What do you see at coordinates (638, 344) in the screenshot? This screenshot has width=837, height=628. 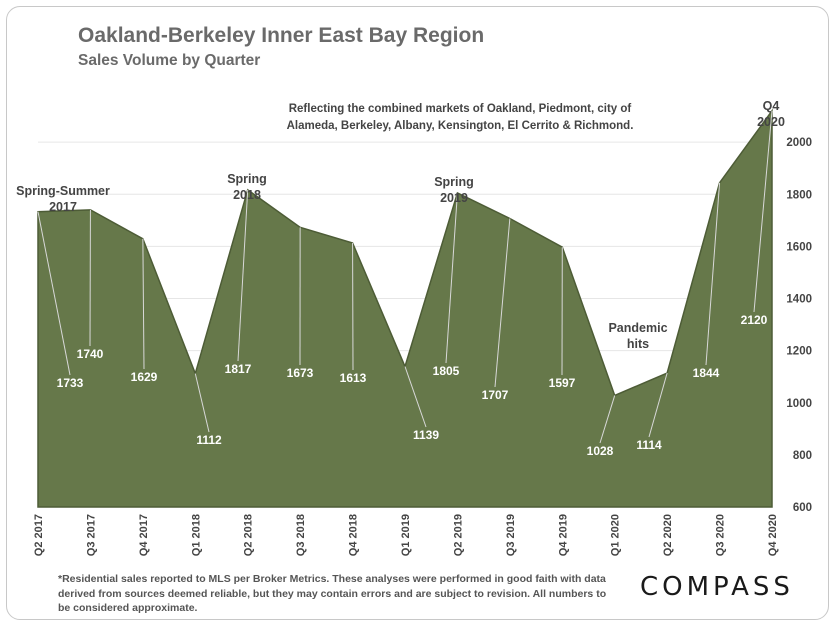 I see `annotation-line: hits` at bounding box center [638, 344].